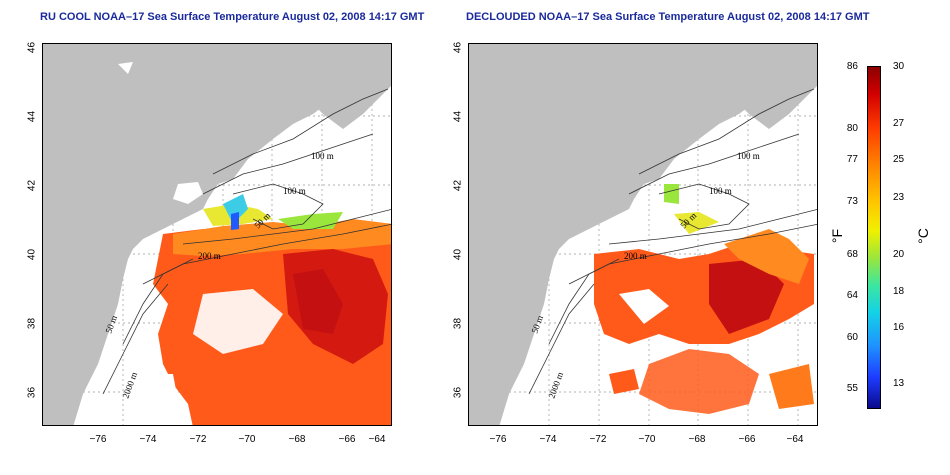  What do you see at coordinates (899, 159) in the screenshot?
I see `c-tick: 25` at bounding box center [899, 159].